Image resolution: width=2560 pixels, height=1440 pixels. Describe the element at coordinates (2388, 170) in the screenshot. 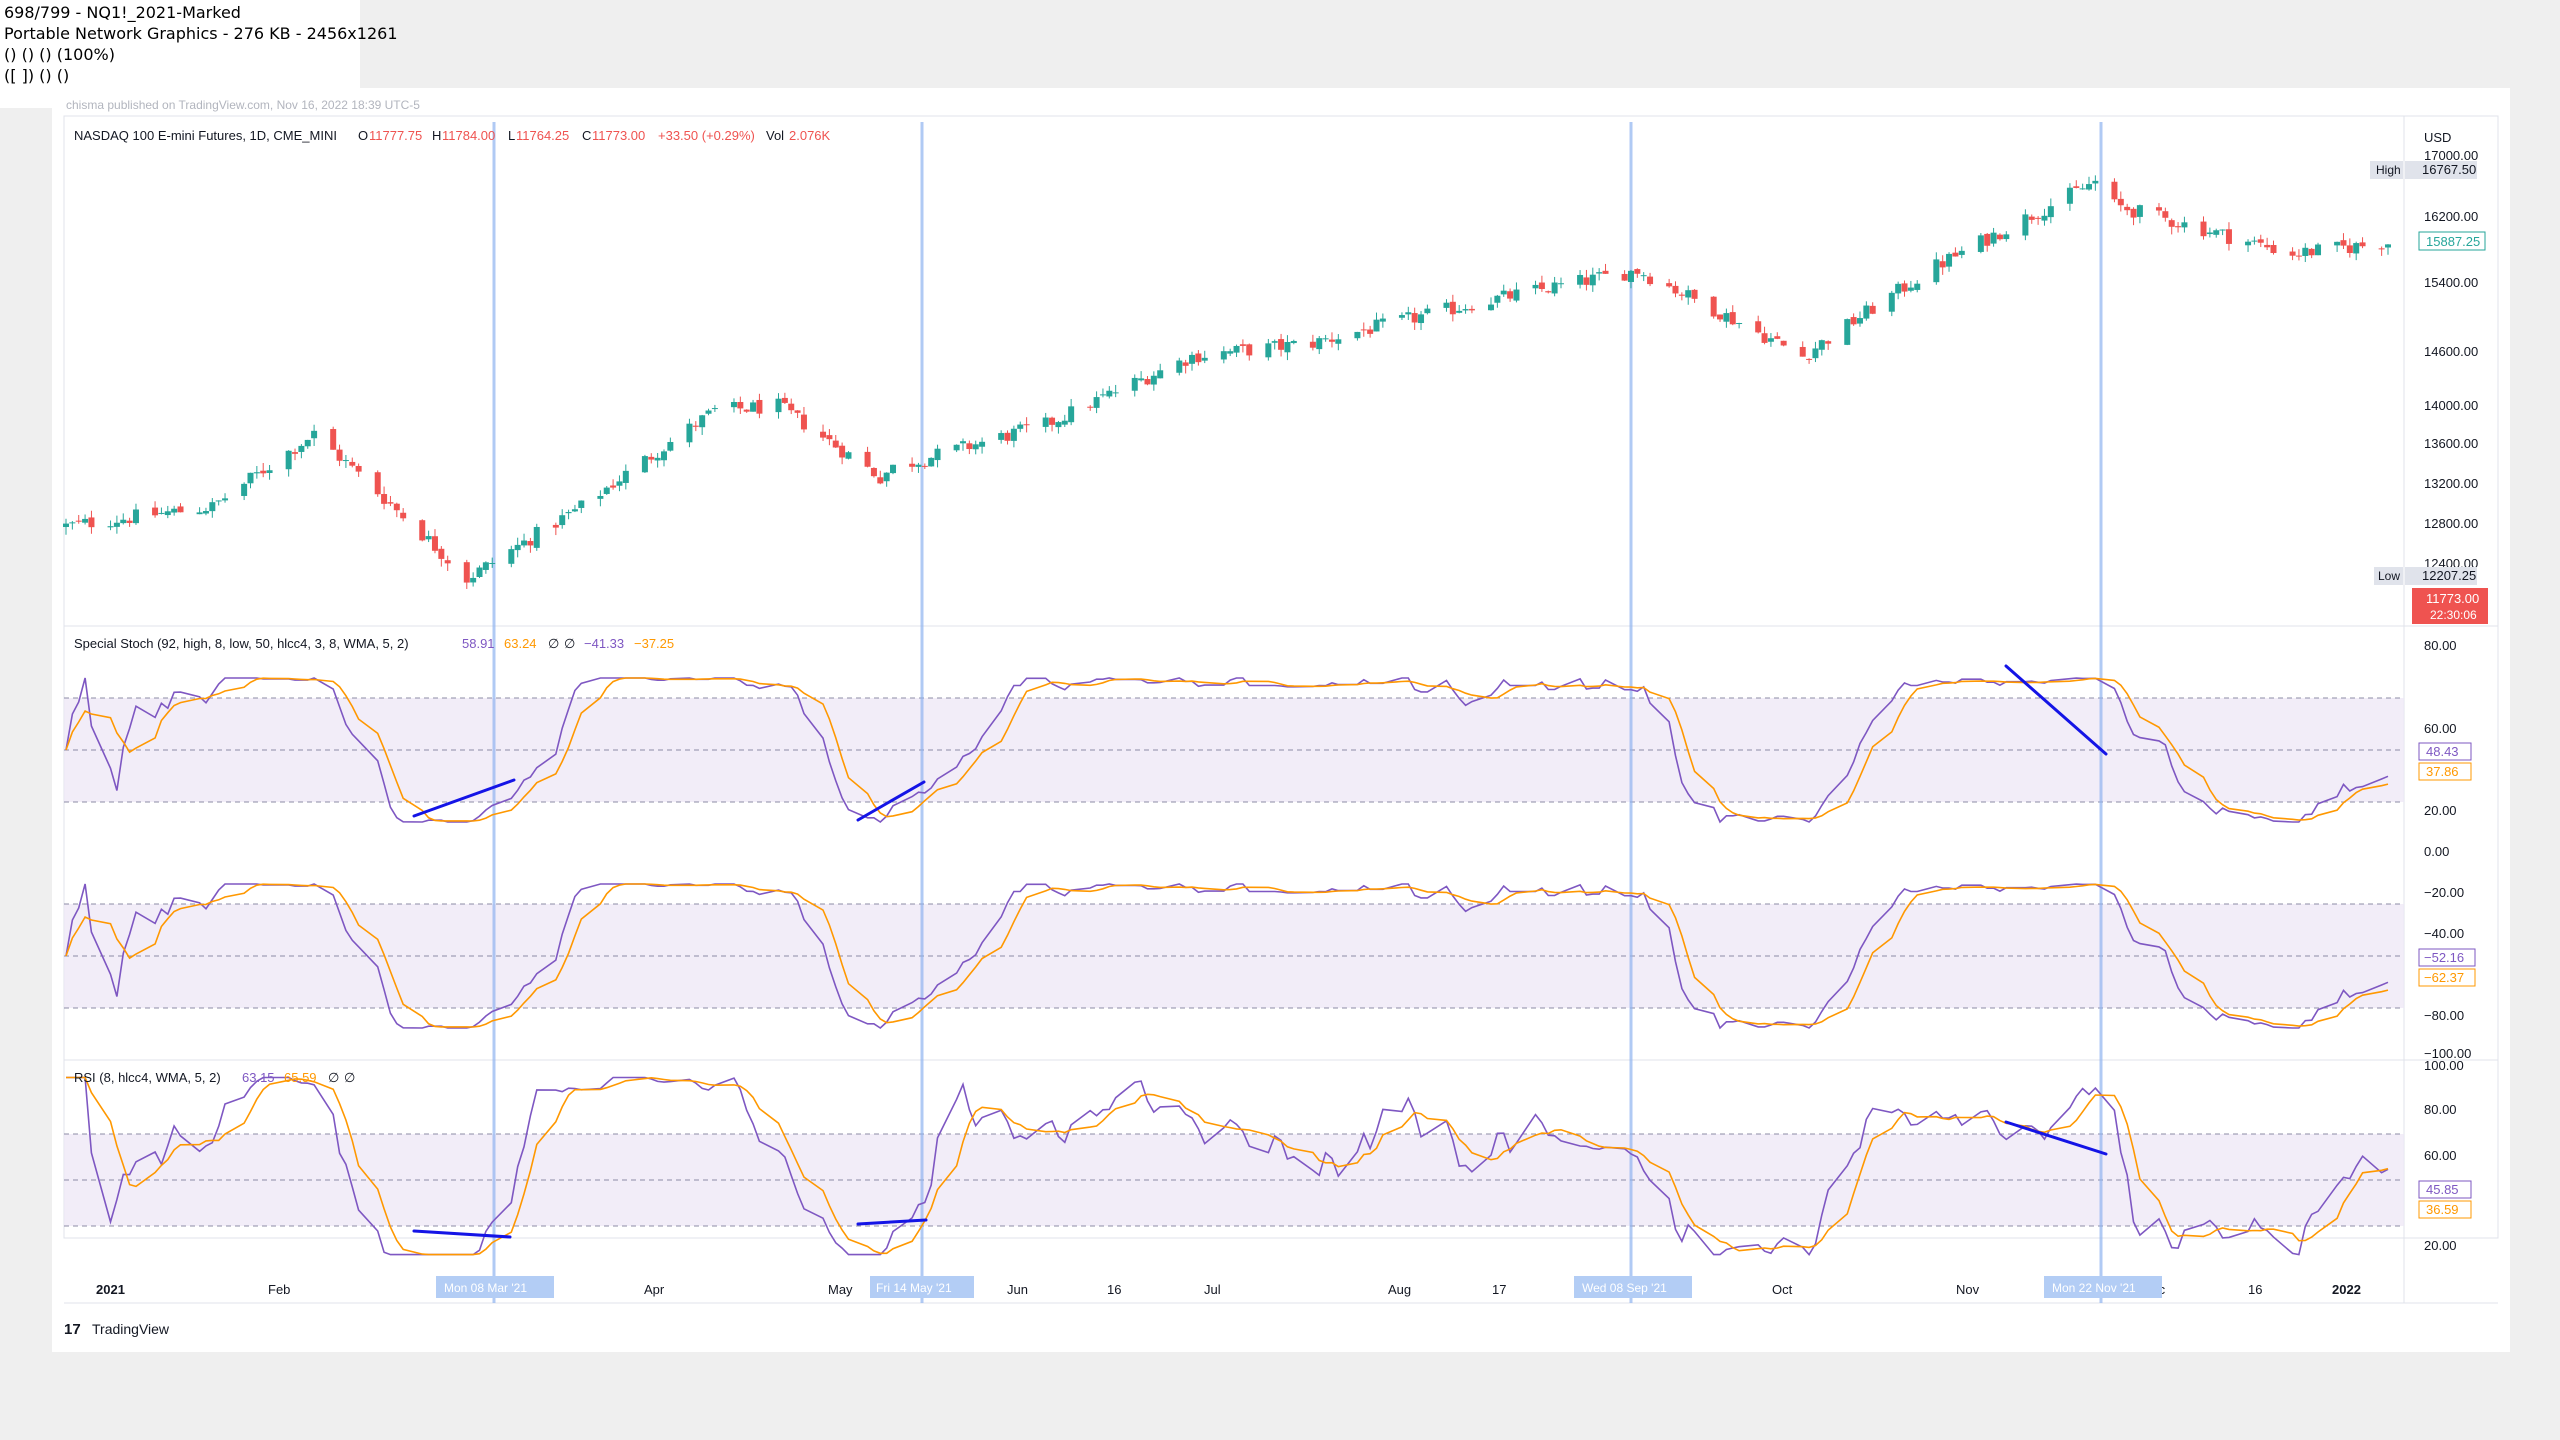

I see `high-badge-label: High` at that location.